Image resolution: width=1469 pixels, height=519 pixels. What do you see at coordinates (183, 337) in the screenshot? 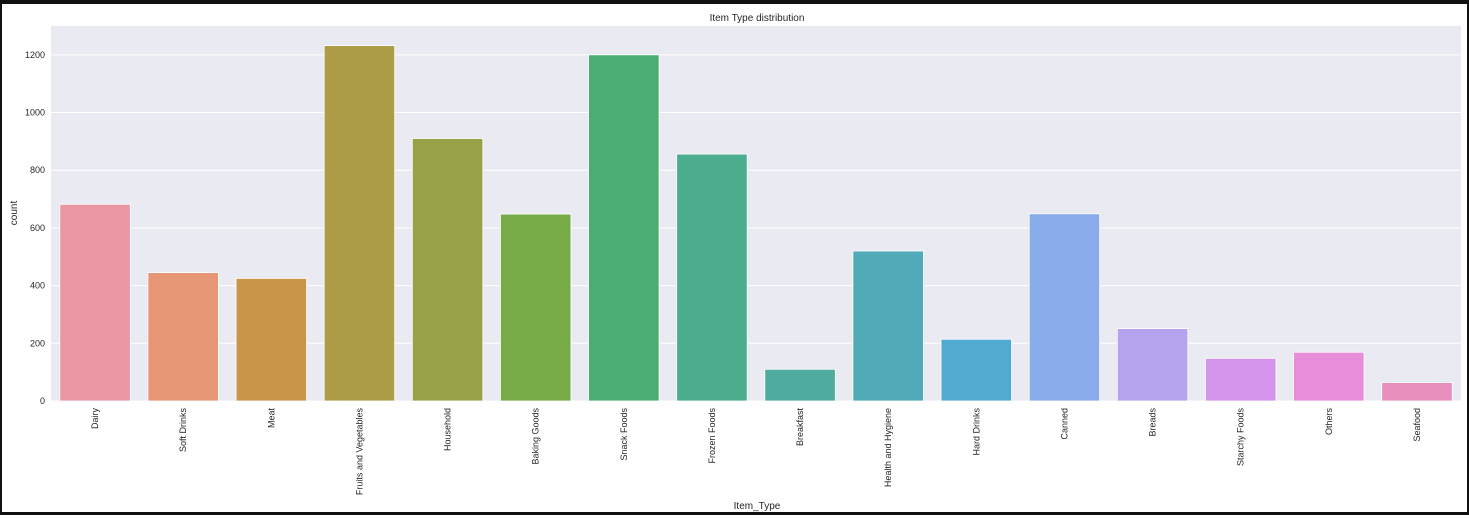
I see `bar-soft-drinks` at bounding box center [183, 337].